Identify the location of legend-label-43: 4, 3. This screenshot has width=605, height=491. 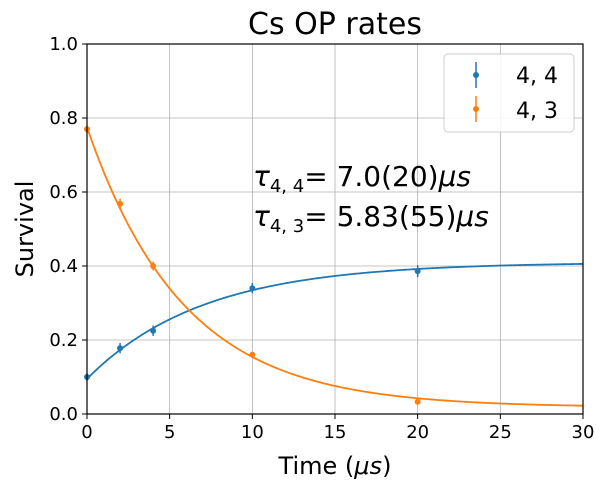
(537, 111).